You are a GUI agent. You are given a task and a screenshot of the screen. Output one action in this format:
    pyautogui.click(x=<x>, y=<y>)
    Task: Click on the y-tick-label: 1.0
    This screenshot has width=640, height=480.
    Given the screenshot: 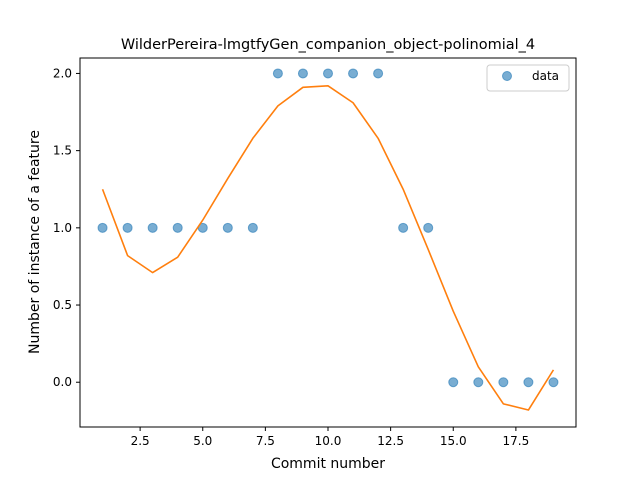 What is the action you would take?
    pyautogui.click(x=62, y=228)
    